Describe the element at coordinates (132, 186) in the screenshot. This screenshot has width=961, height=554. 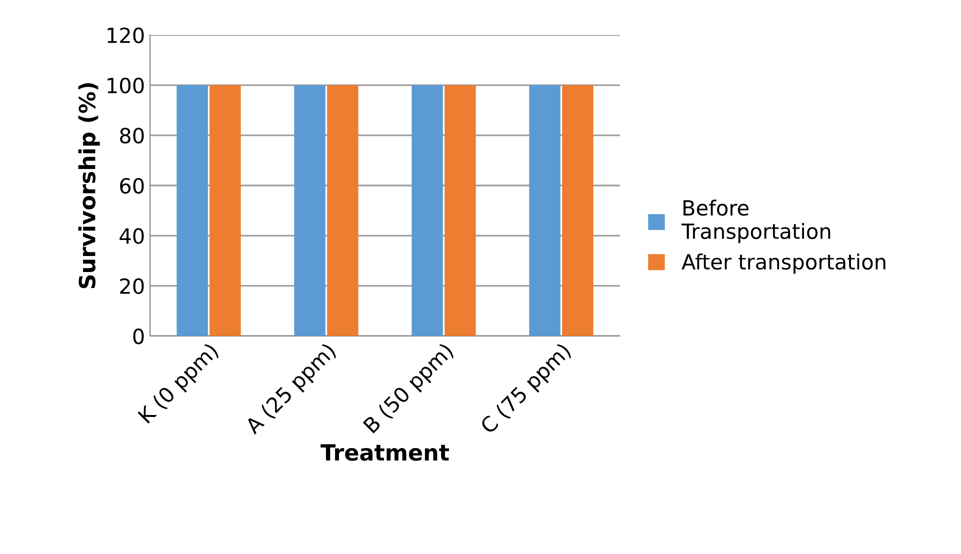
I see `y-tick-label: 60` at that location.